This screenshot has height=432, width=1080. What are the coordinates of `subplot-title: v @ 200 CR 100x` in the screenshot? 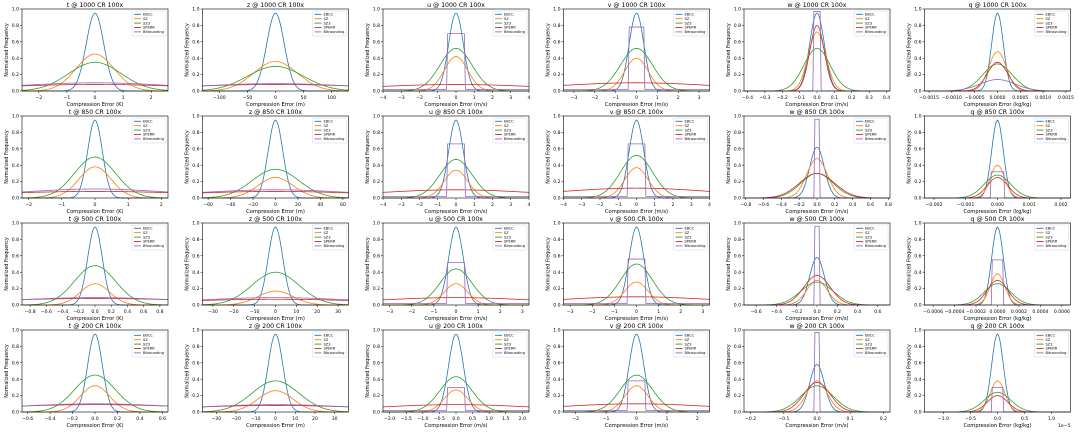 It's located at (637, 326).